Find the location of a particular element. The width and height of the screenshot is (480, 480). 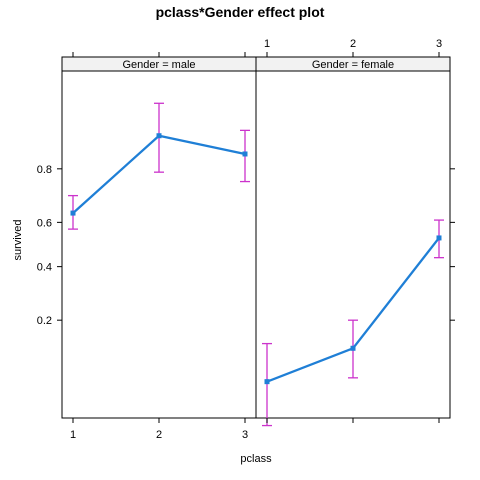

y-axis-label: survived is located at coordinates (18, 240).